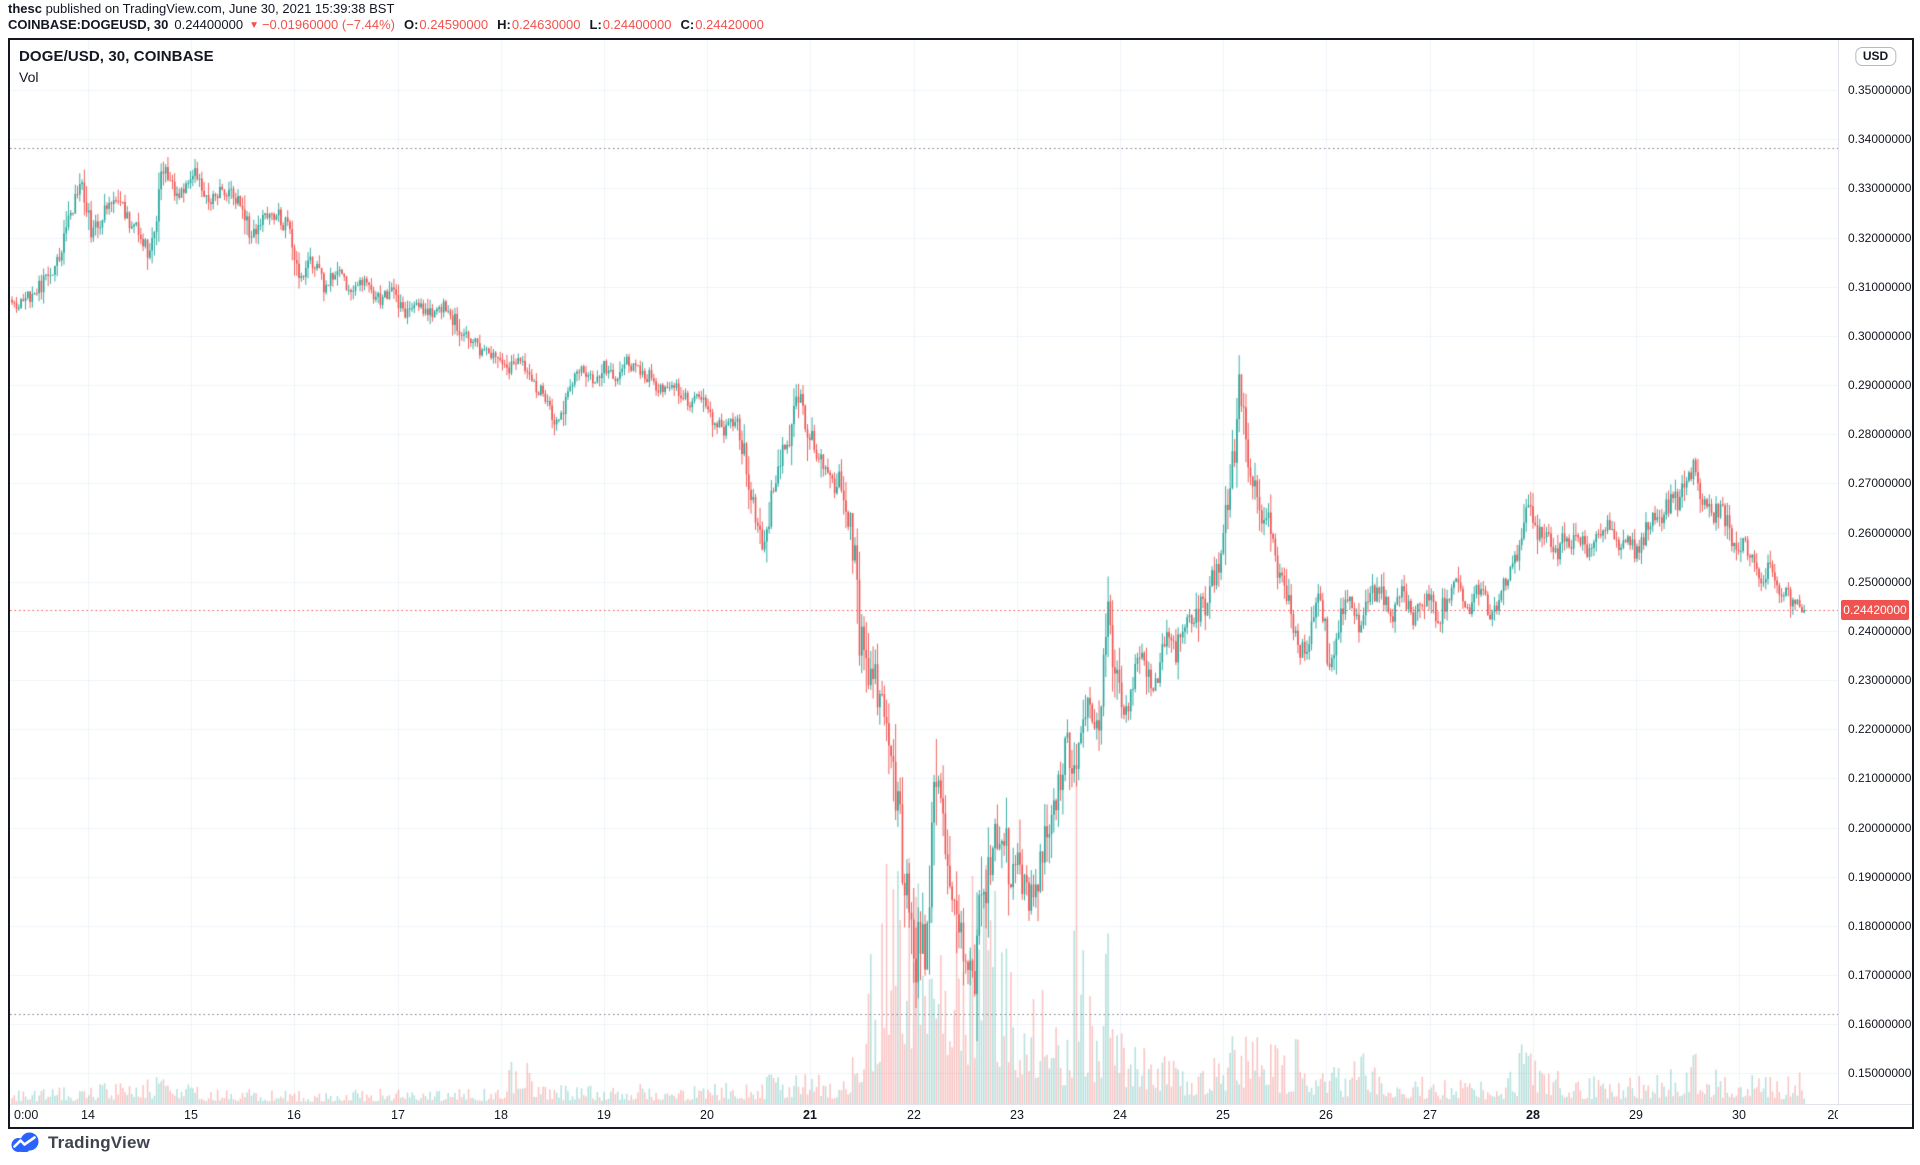 The width and height of the screenshot is (1920, 1165). Describe the element at coordinates (1223, 1115) in the screenshot. I see `time-axis-label: 25` at that location.